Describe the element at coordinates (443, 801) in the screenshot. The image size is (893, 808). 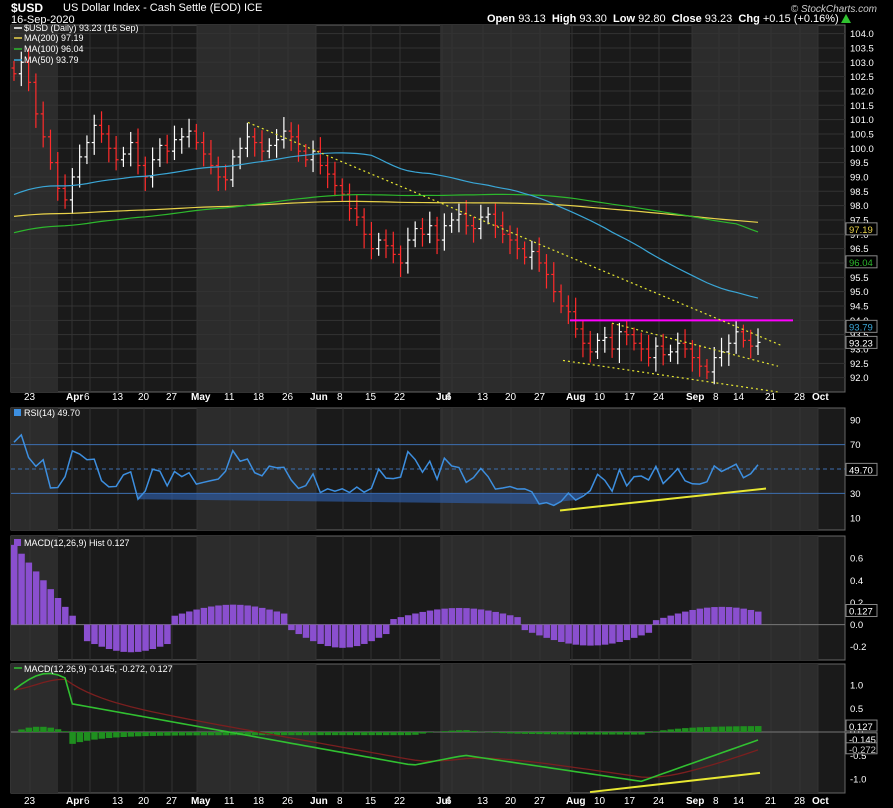
I see `x-tick-label: Jul` at that location.